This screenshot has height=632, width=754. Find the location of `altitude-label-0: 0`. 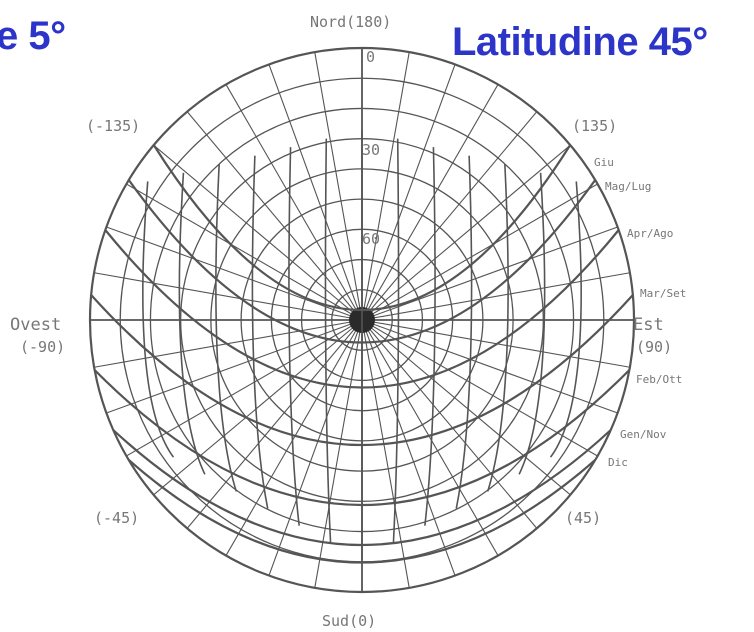

altitude-label-0: 0 is located at coordinates (370, 57).